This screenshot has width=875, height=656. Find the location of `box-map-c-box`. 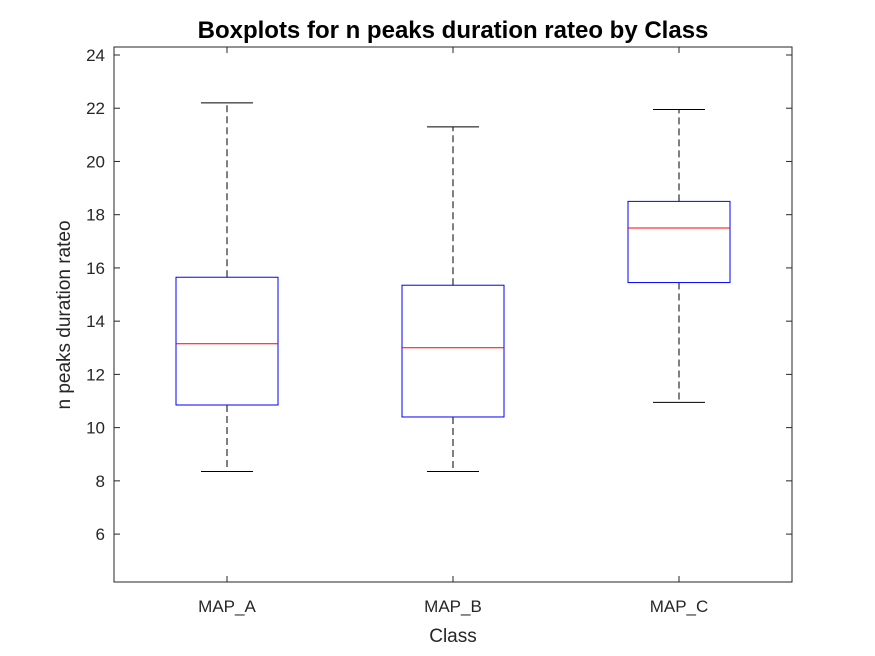

box-map-c-box is located at coordinates (679, 242).